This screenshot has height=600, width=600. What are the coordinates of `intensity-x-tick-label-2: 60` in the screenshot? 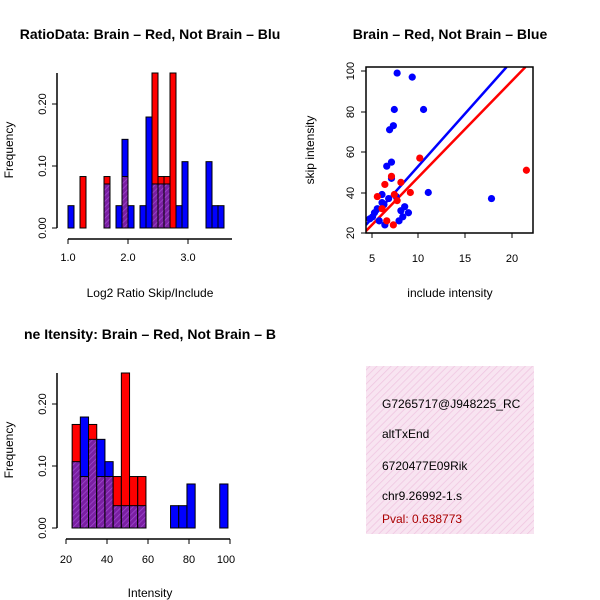 It's located at (148, 560).